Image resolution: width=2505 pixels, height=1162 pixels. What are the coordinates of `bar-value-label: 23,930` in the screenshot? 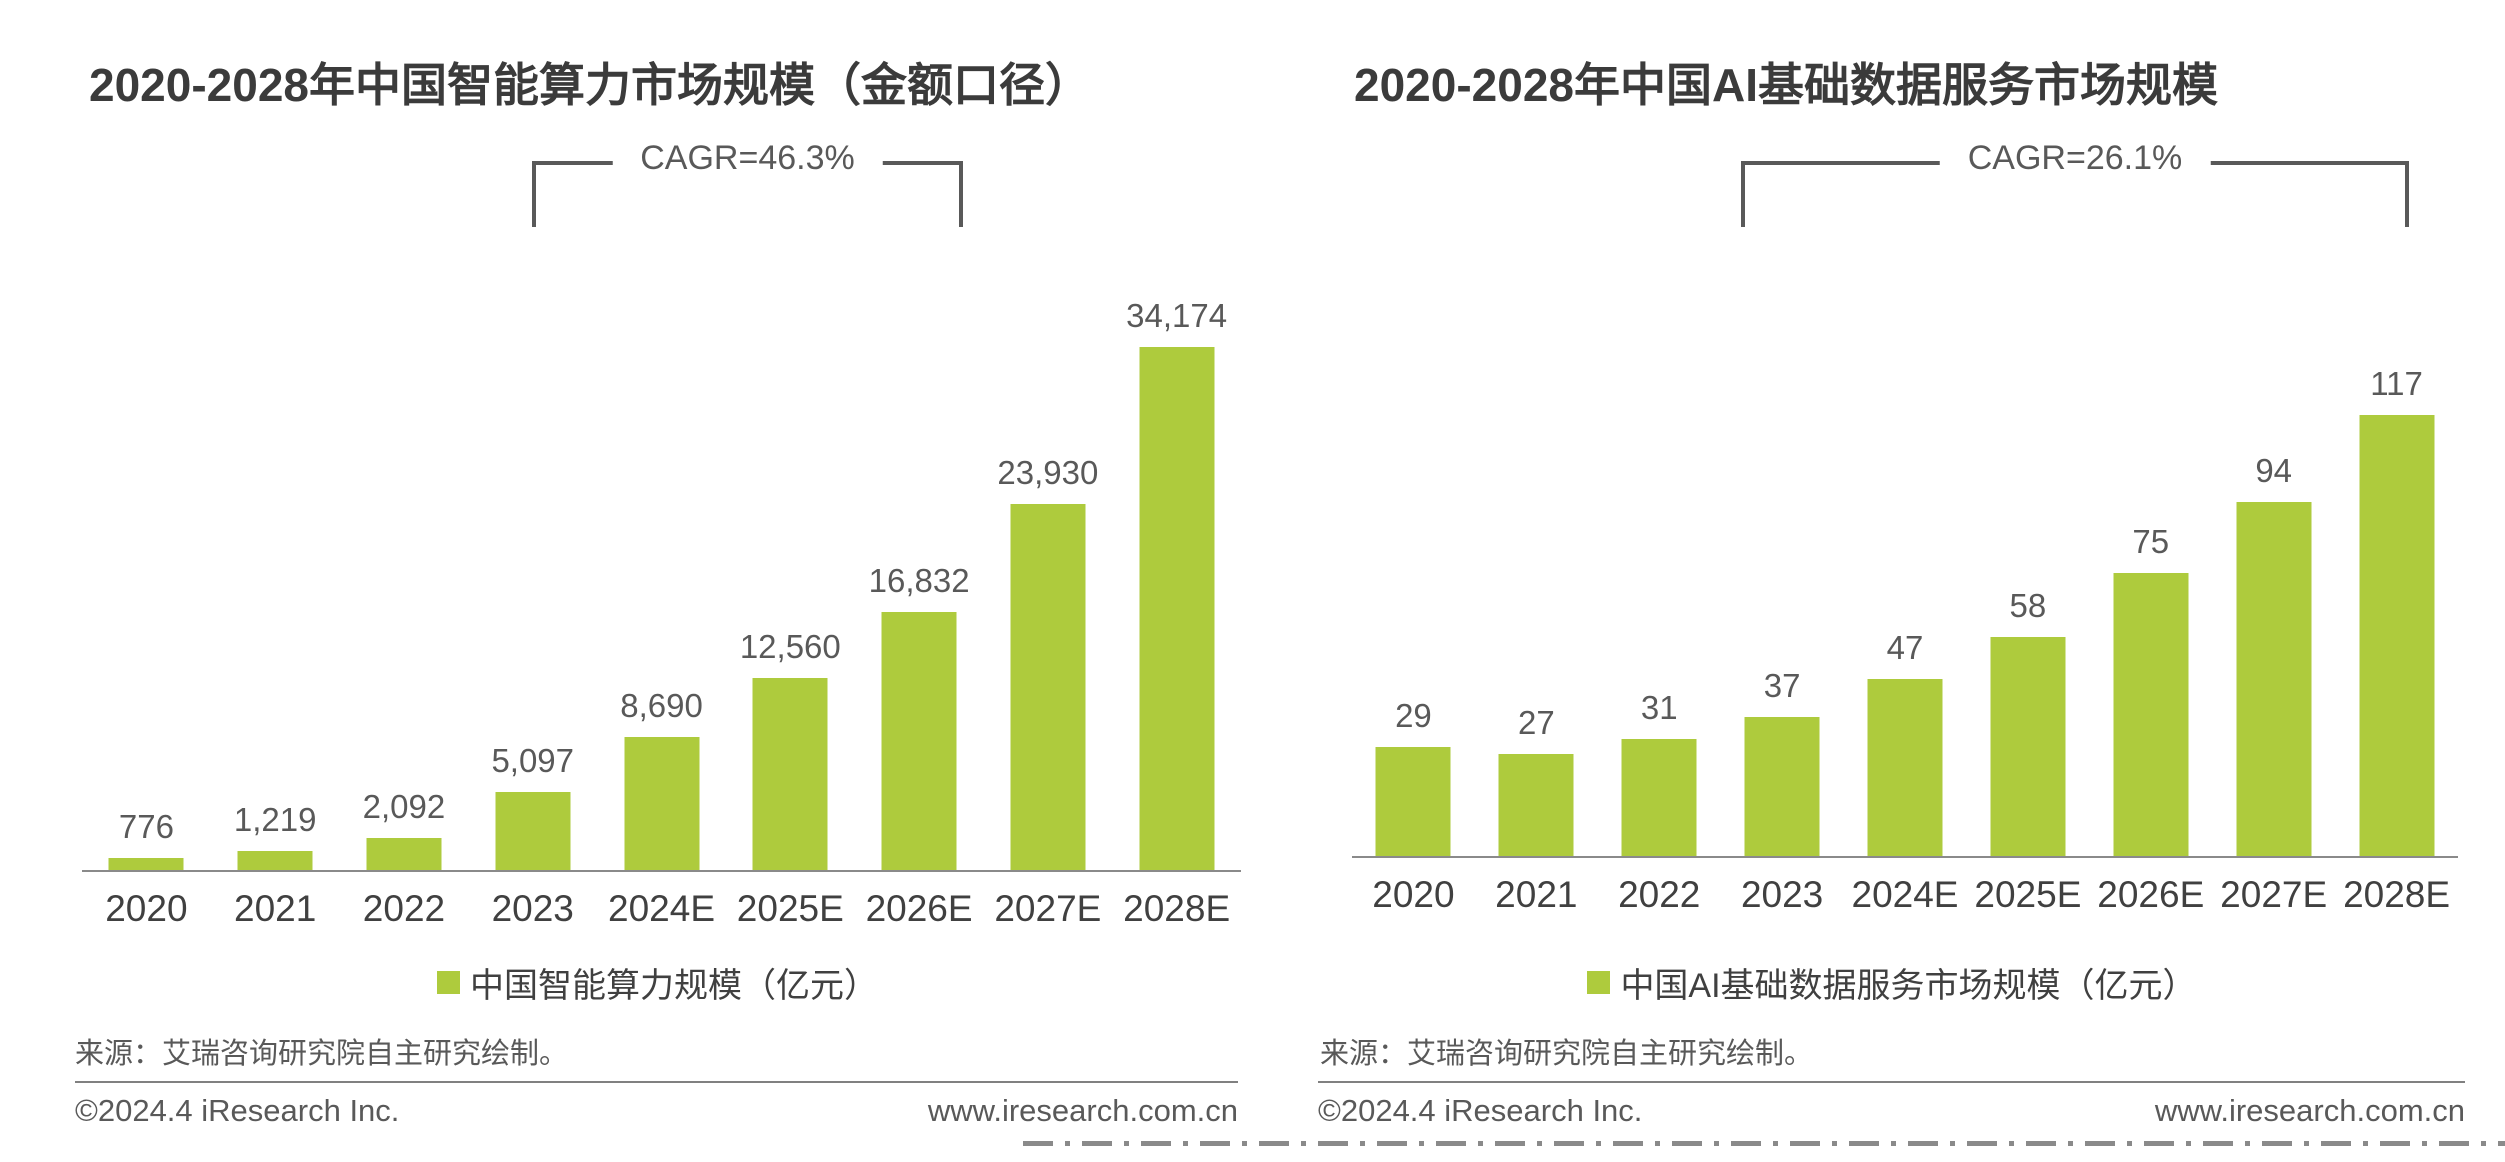 It's located at (1048, 472).